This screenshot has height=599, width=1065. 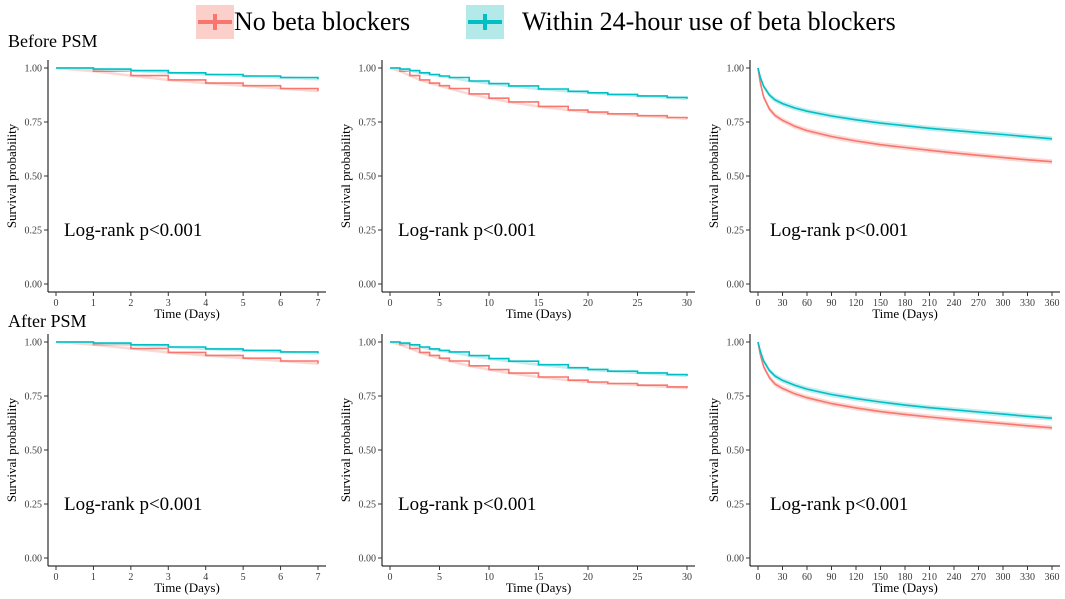 I want to click on x-tick-label: 2, so click(x=130, y=303).